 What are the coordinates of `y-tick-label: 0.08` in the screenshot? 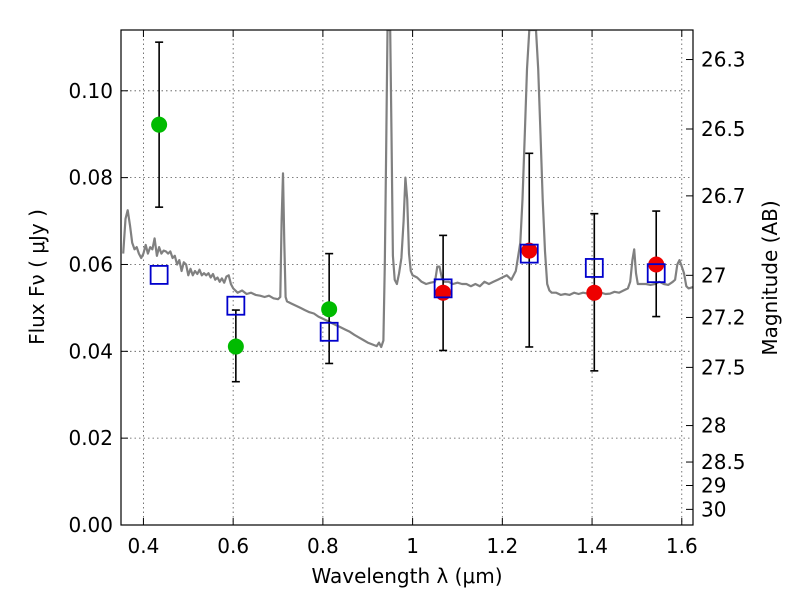 It's located at (90, 178).